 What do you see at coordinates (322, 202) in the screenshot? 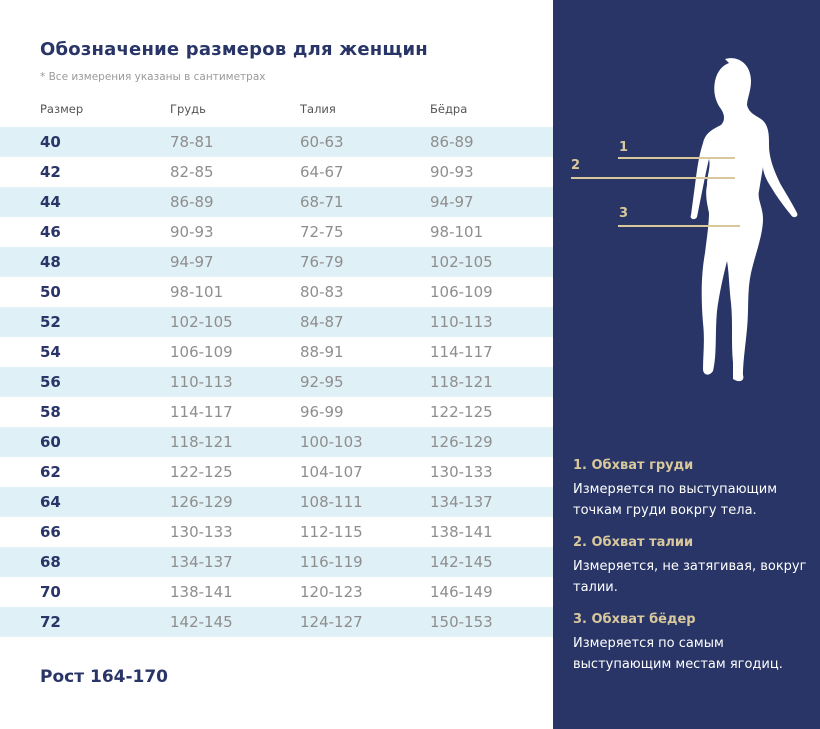
I see `waist-cell: 68-71` at bounding box center [322, 202].